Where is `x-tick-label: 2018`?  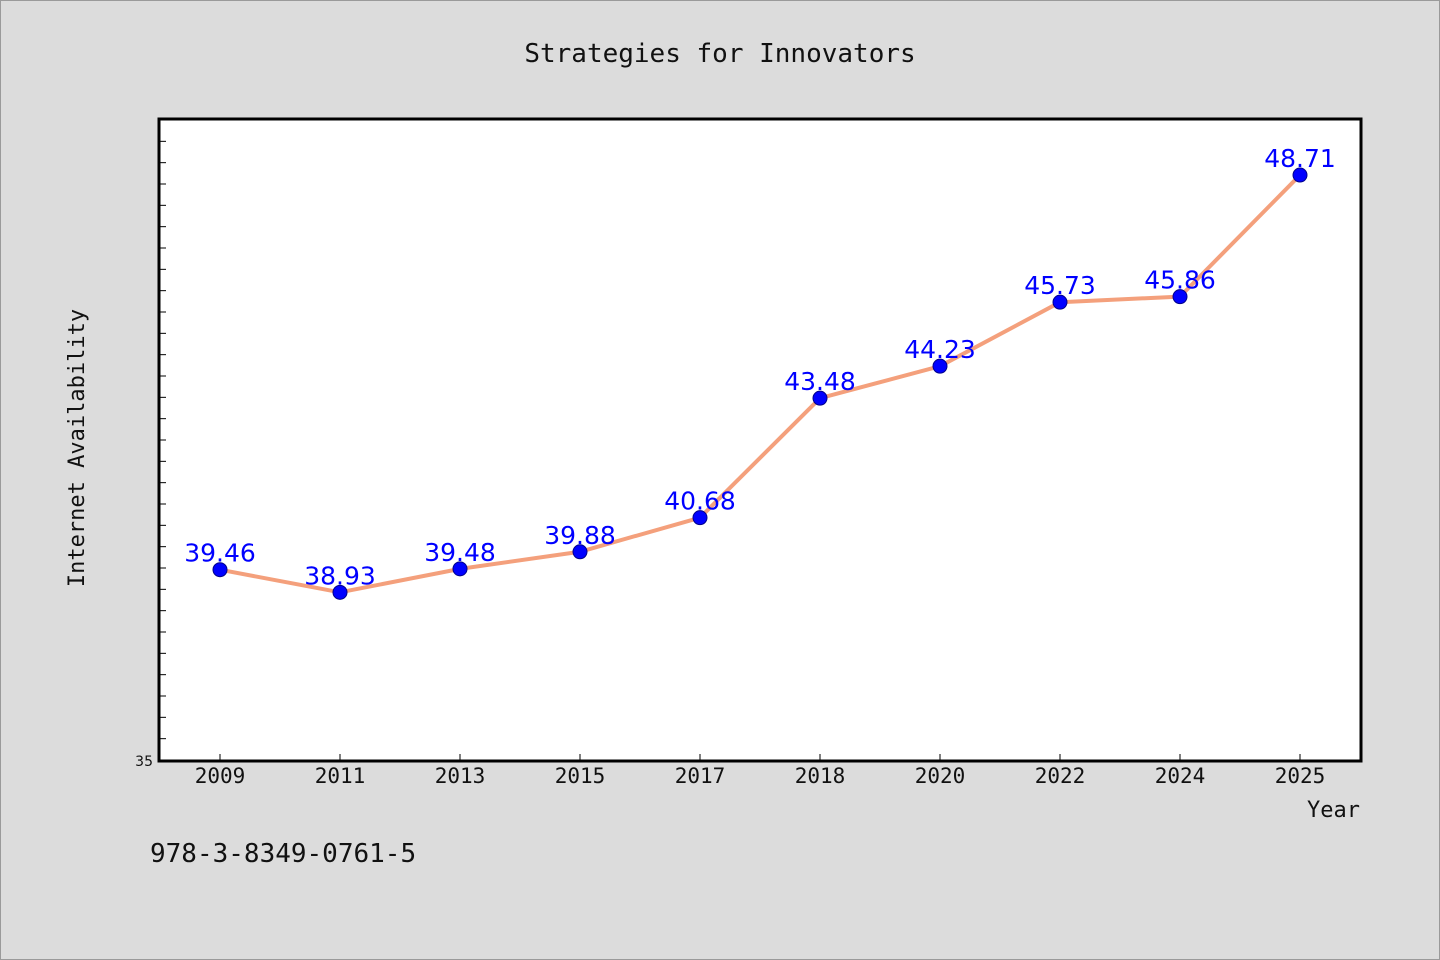 x-tick-label: 2018 is located at coordinates (820, 776).